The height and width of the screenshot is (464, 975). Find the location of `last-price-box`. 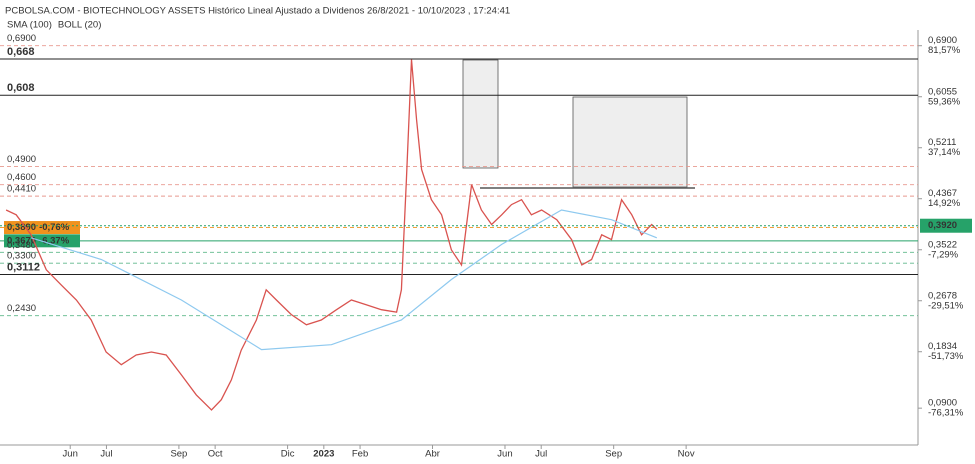

last-price-box is located at coordinates (946, 225).